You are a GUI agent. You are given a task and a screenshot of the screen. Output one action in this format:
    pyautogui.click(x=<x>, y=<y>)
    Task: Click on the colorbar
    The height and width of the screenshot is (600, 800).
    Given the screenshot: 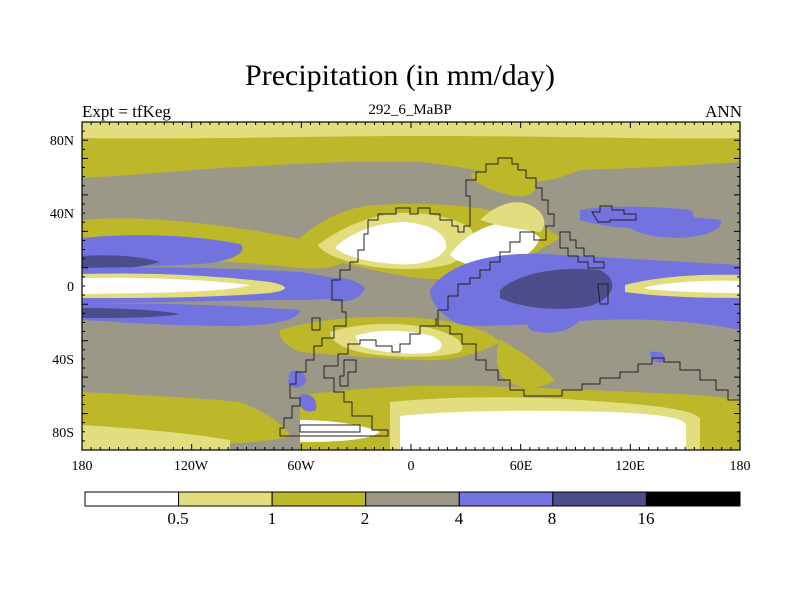 What is the action you would take?
    pyautogui.click(x=412, y=499)
    